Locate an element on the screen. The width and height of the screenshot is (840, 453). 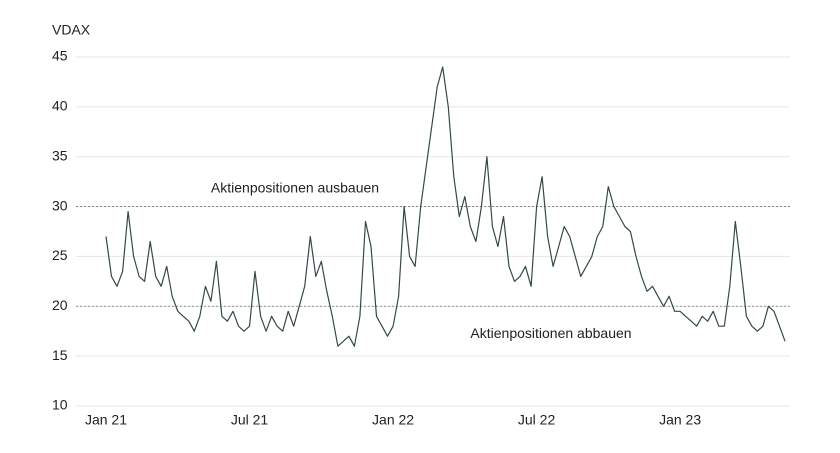
y-tick-label: 15 is located at coordinates (60, 355).